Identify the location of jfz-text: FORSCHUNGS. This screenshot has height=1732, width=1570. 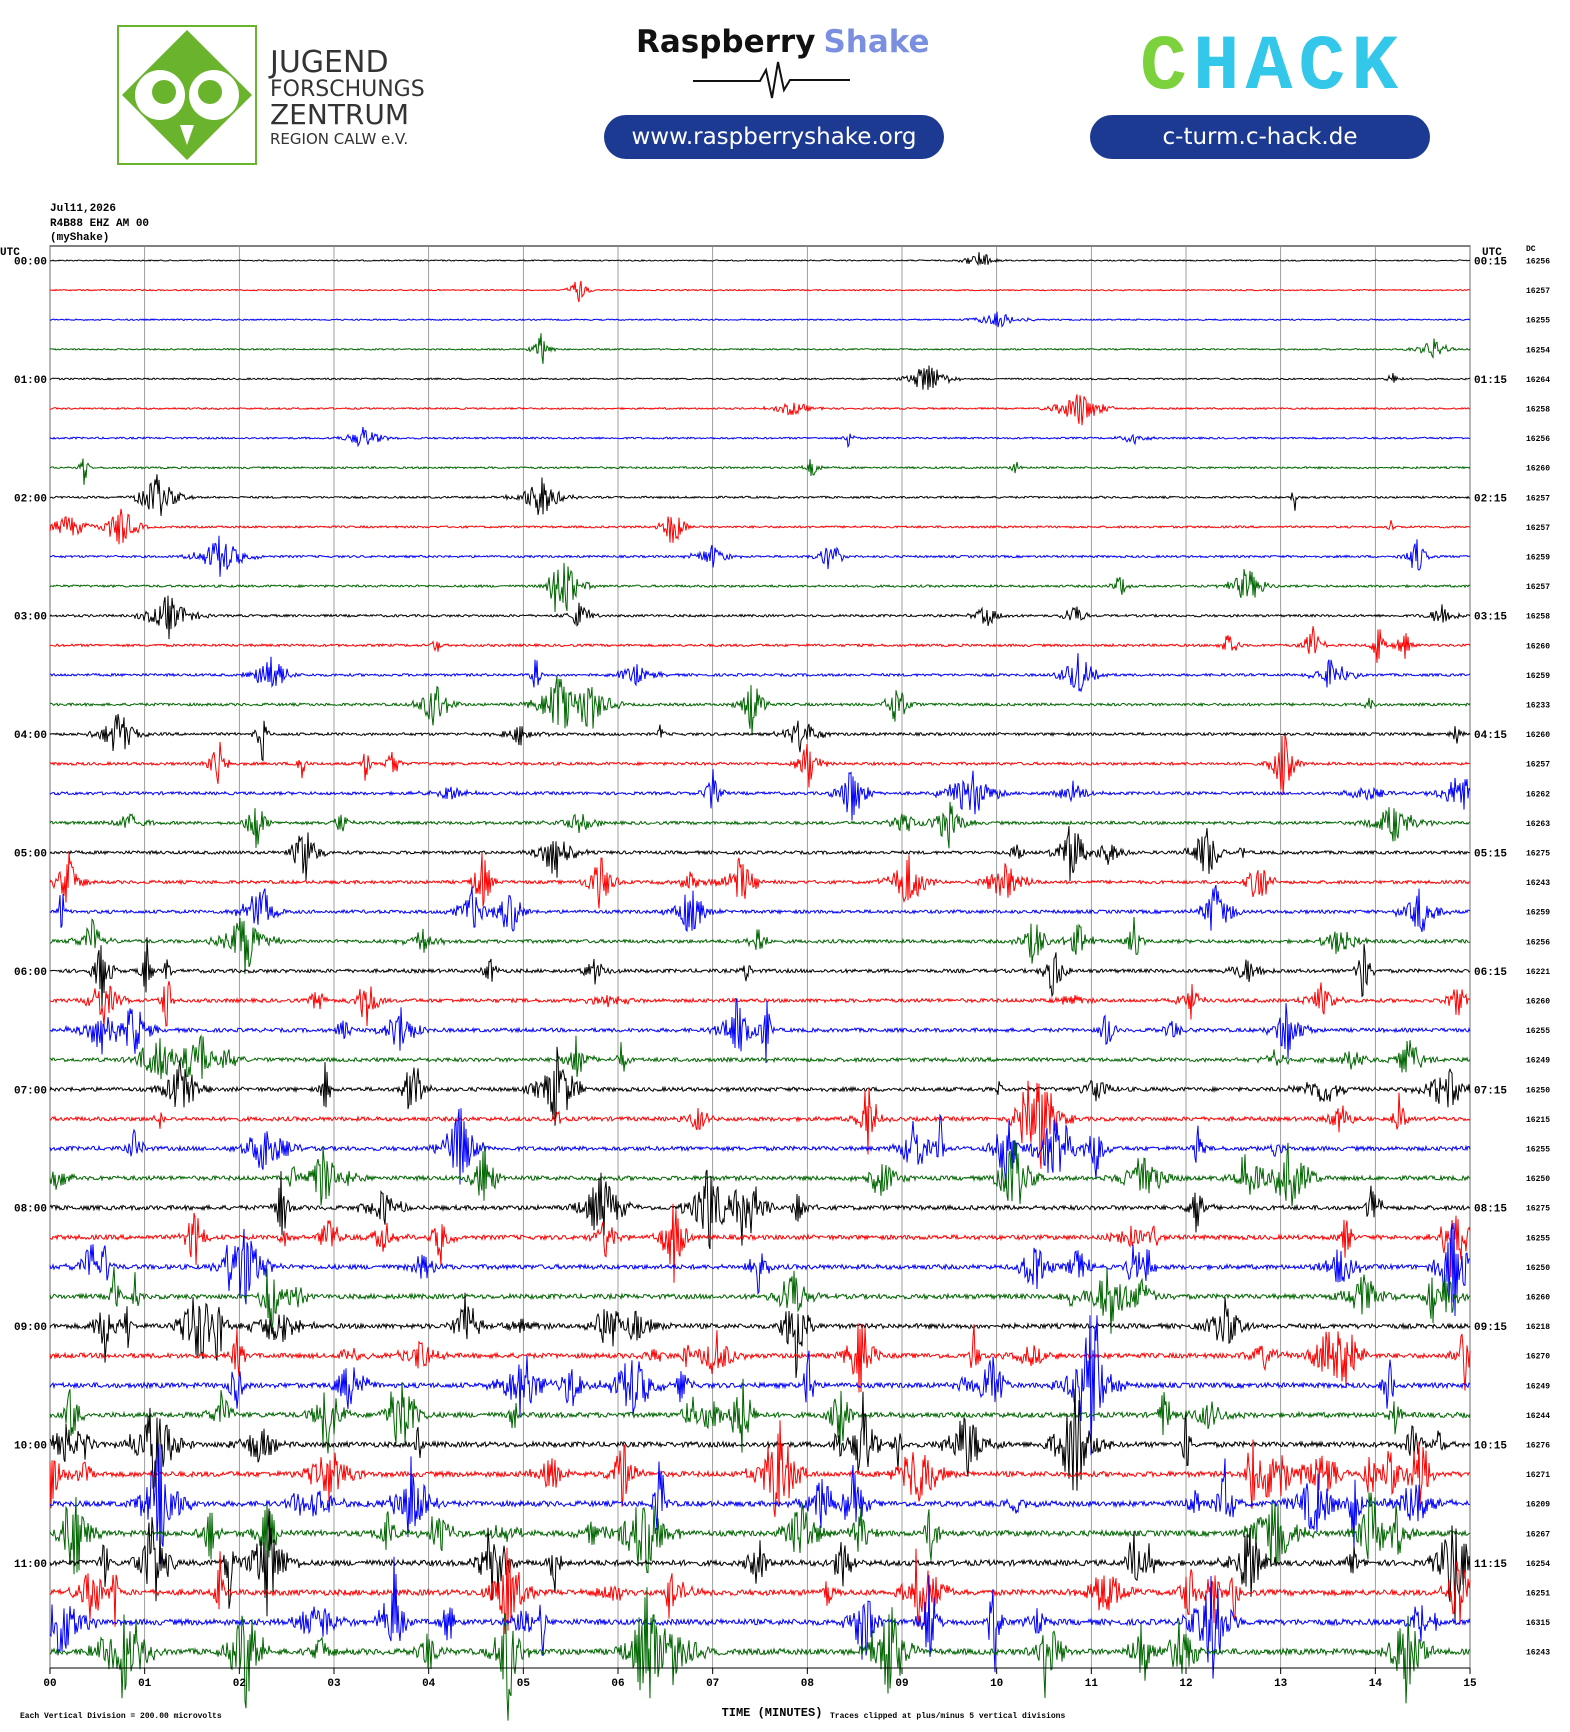
(347, 89).